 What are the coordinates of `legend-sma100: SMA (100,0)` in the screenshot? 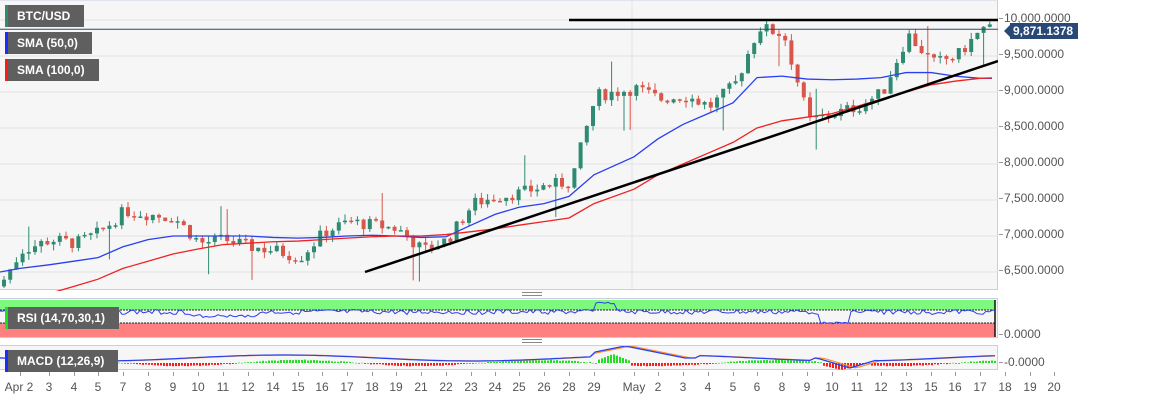 It's located at (52, 70).